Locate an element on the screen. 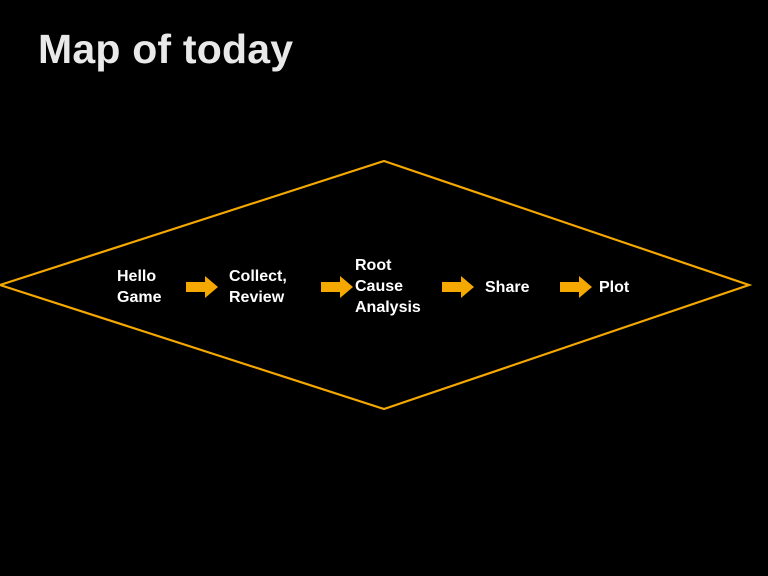  slide-title: Map of today is located at coordinates (166, 49).